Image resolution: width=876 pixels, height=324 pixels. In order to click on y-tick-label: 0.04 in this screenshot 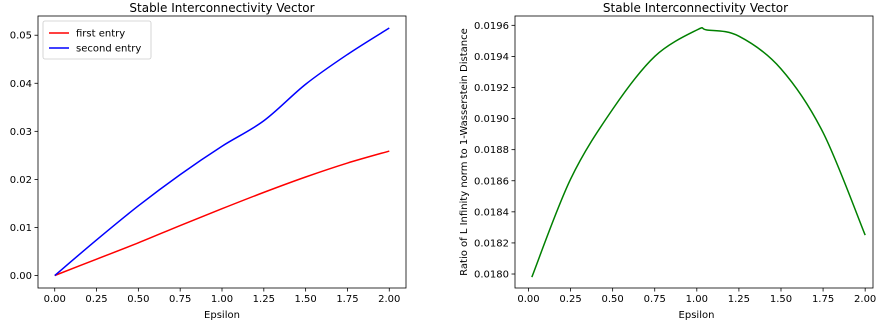, I will do `click(21, 84)`.